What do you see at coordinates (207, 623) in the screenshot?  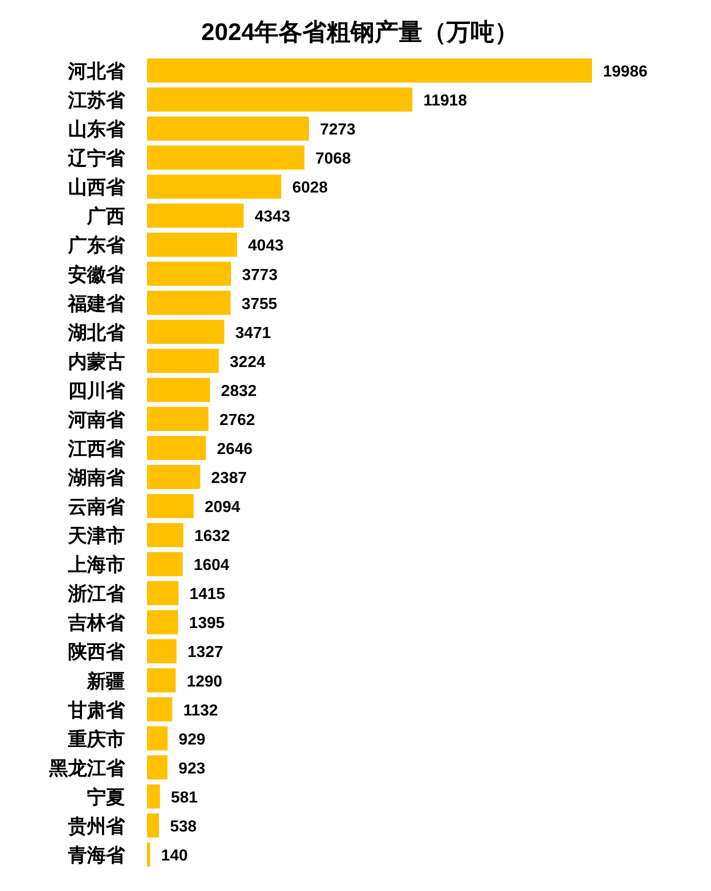 I see `data-label: 1395` at bounding box center [207, 623].